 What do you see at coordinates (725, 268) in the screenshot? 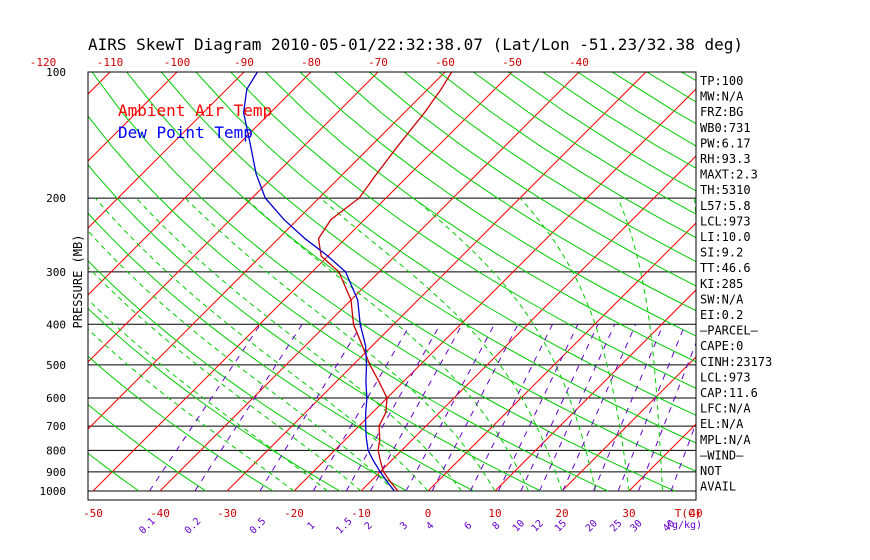
I see `index-label: TT:46.6` at bounding box center [725, 268].